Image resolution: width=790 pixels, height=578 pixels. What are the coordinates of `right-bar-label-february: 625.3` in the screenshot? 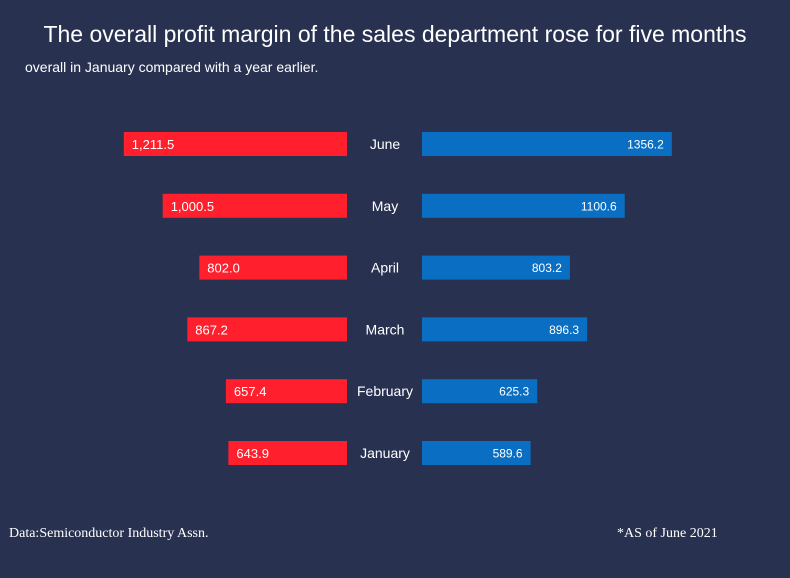 It's located at (514, 392).